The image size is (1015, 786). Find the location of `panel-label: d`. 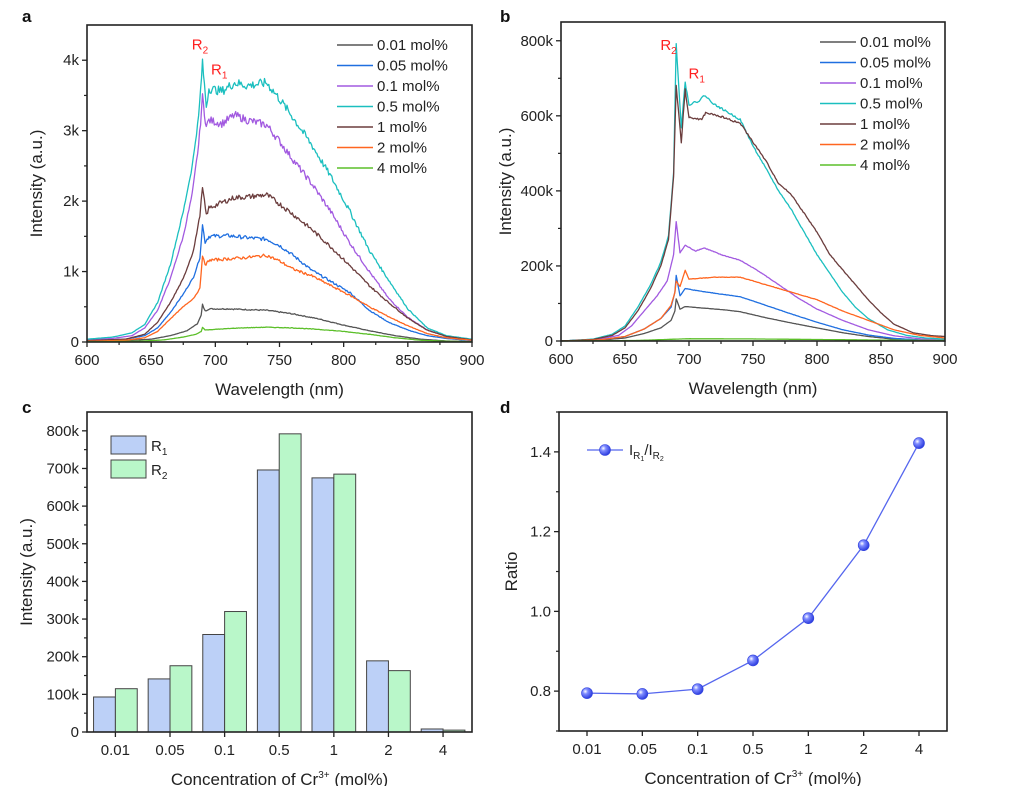

panel-label: d is located at coordinates (505, 407).